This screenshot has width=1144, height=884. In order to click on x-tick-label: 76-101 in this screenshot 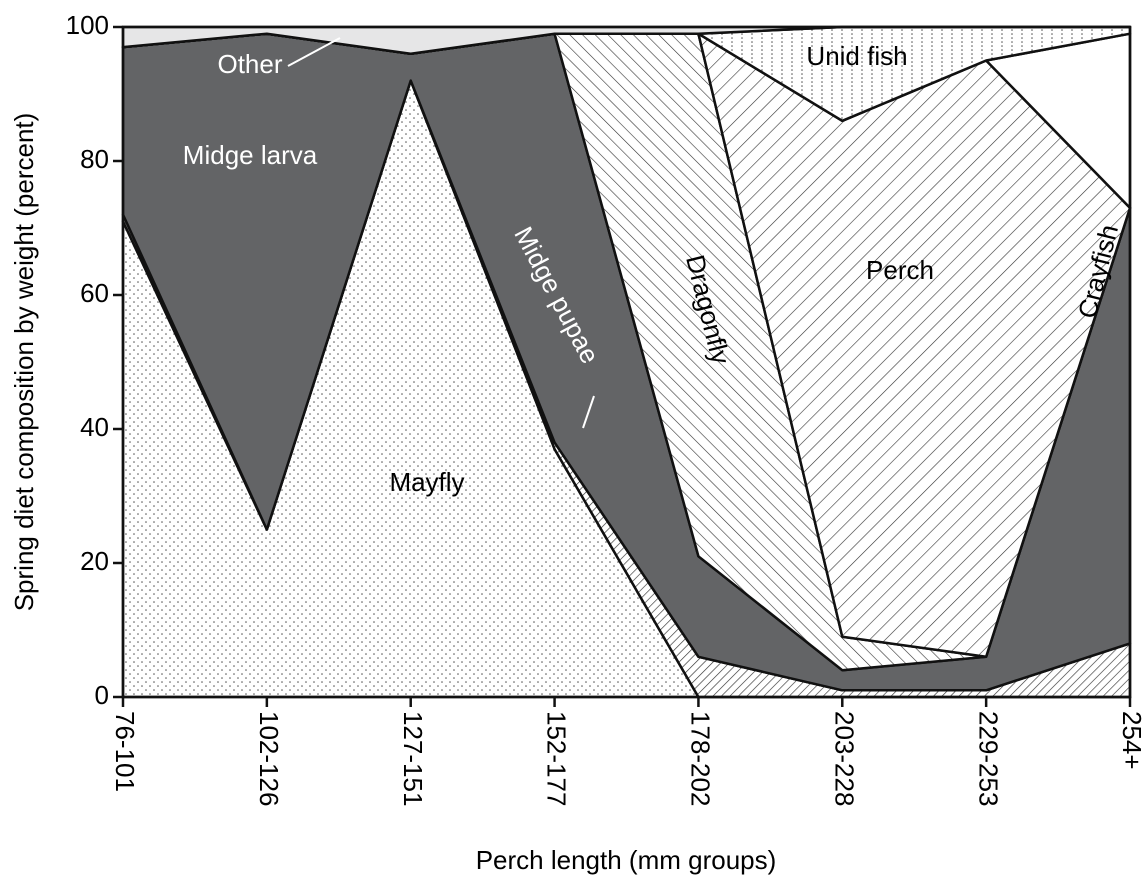, I will do `click(125, 751)`.